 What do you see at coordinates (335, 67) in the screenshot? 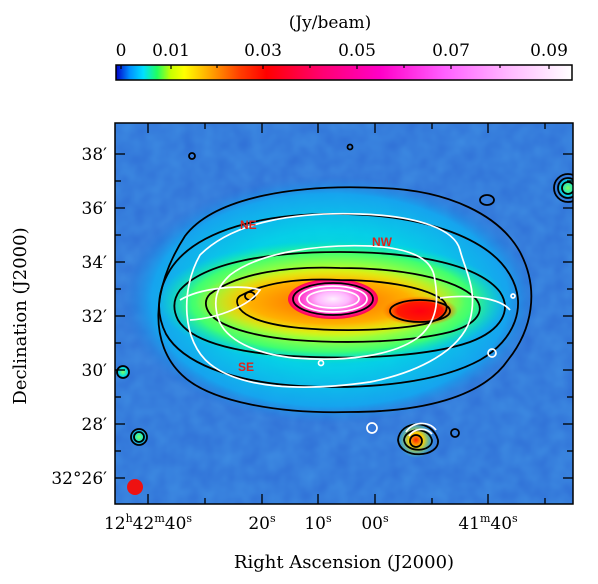
I see `colorbar-tickmarks` at bounding box center [335, 67].